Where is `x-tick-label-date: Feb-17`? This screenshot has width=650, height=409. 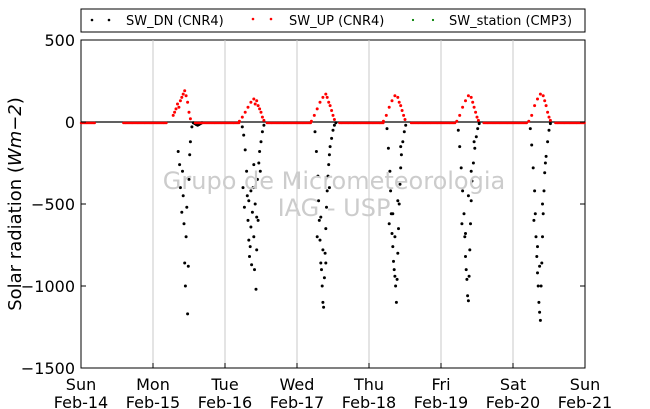
x-tick-label-date: Feb-17 is located at coordinates (297, 401).